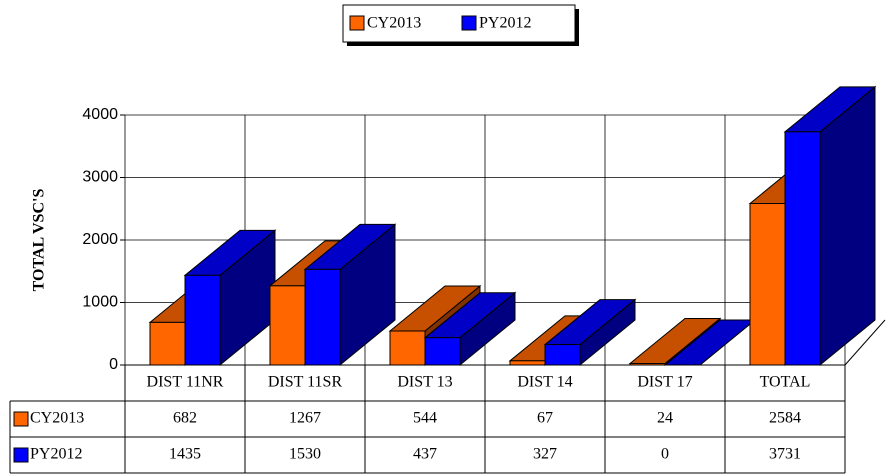 The width and height of the screenshot is (887, 476). I want to click on x-tick-label: DIST 14, so click(544, 382).